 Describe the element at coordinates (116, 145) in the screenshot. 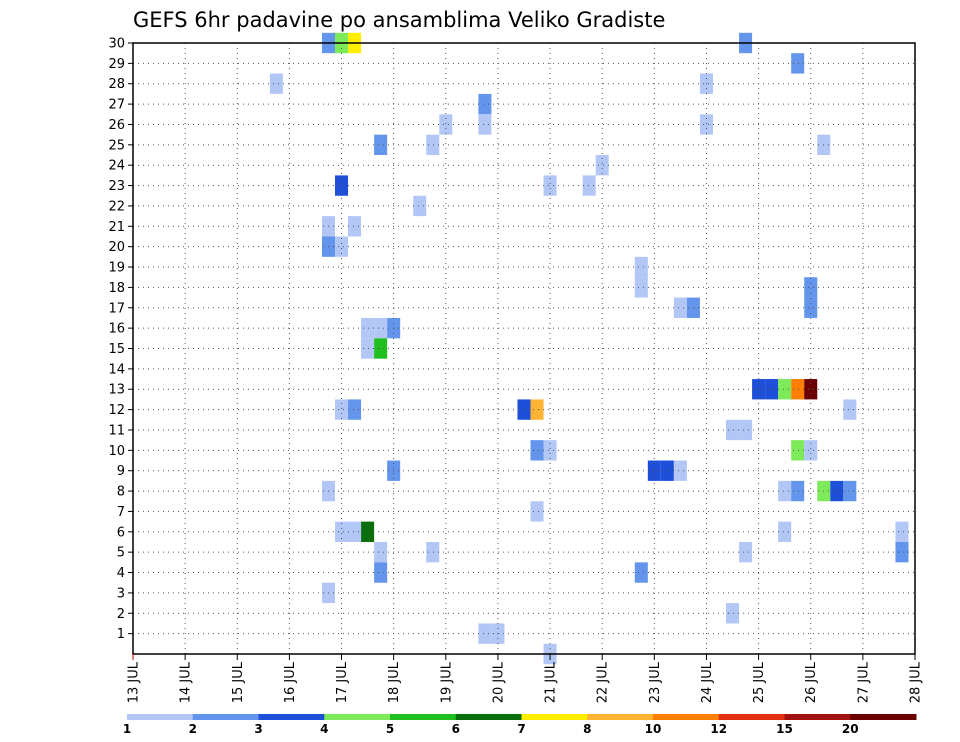

I see `y-tick-label: 25` at that location.